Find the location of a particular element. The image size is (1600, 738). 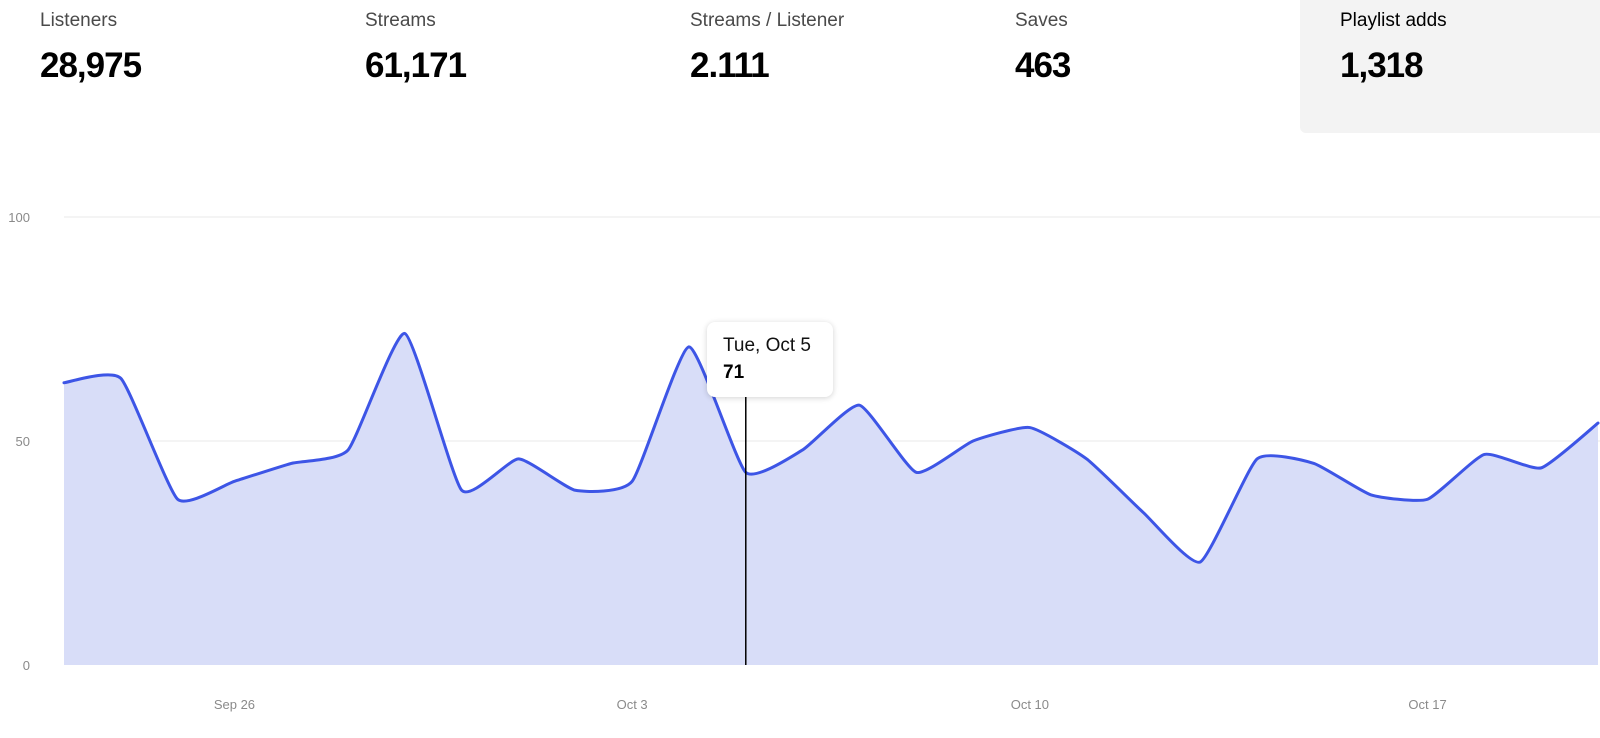

metric-tab-streams-per-listener: Streams / Listener 2.111 is located at coordinates (795, 66).